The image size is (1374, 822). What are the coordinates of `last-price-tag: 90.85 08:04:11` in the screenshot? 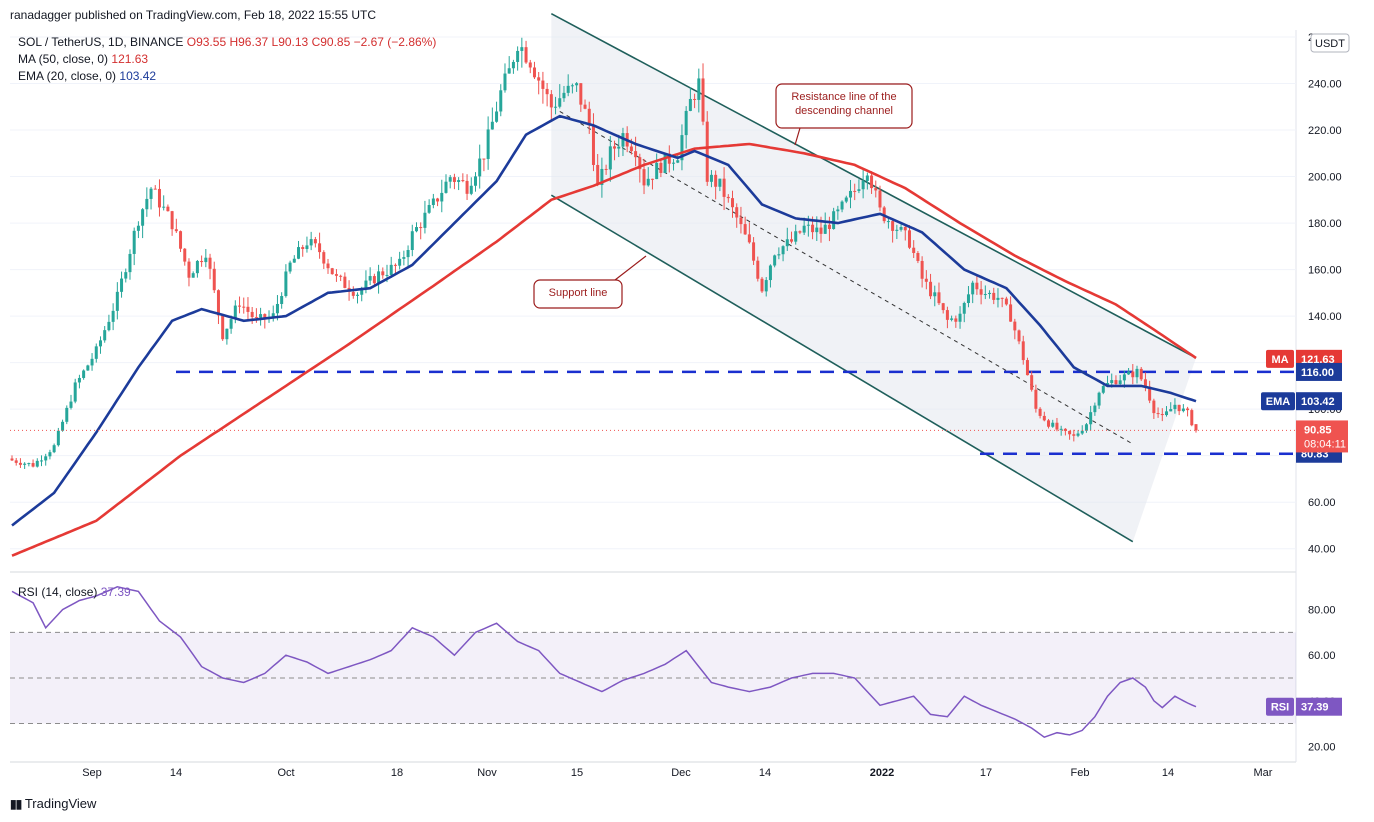 It's located at (1322, 436).